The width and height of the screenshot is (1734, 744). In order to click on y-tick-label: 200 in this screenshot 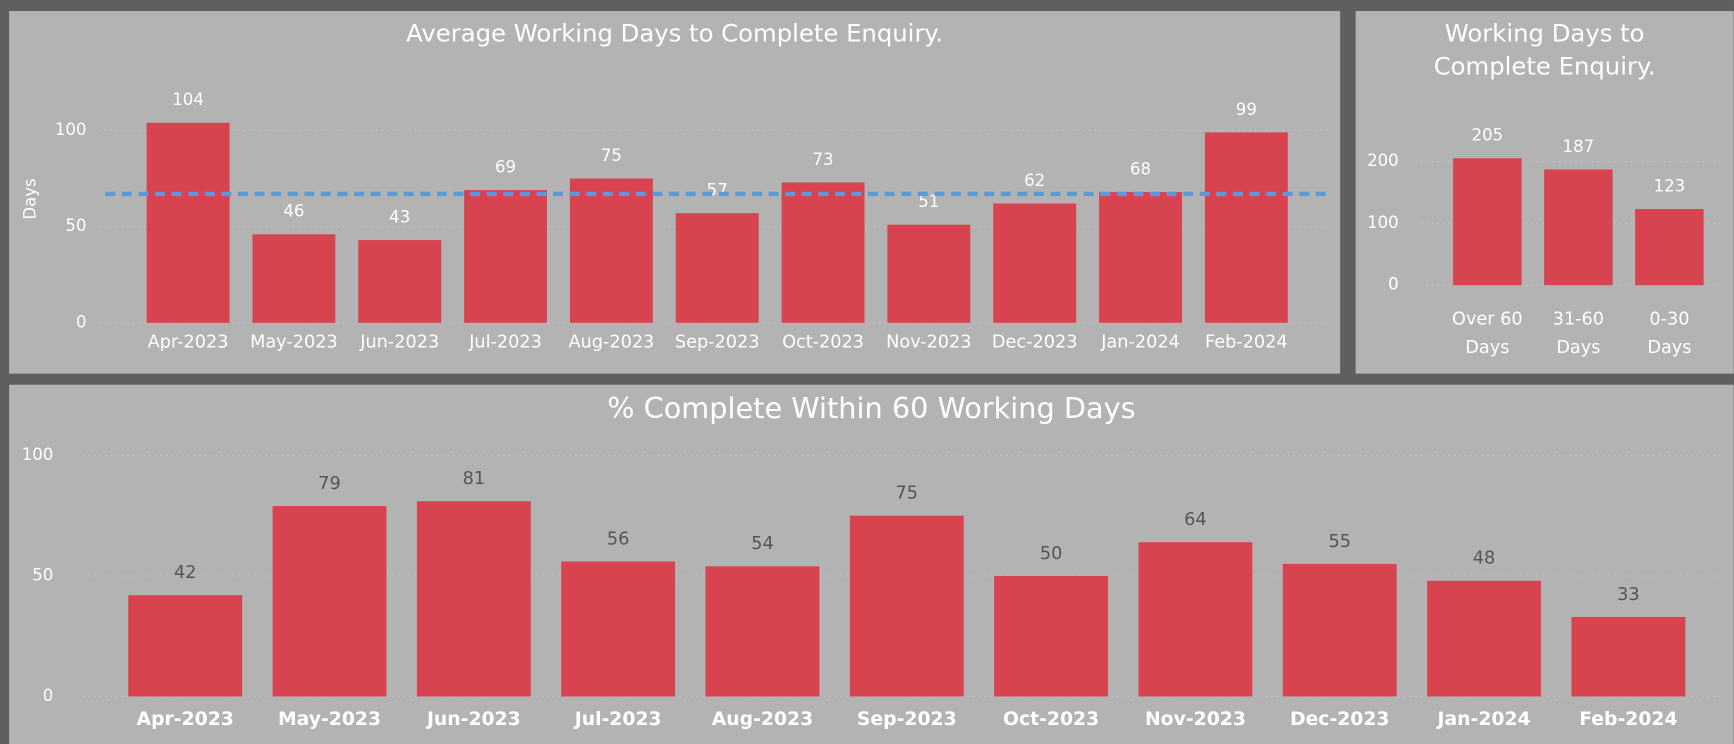, I will do `click(1383, 160)`.